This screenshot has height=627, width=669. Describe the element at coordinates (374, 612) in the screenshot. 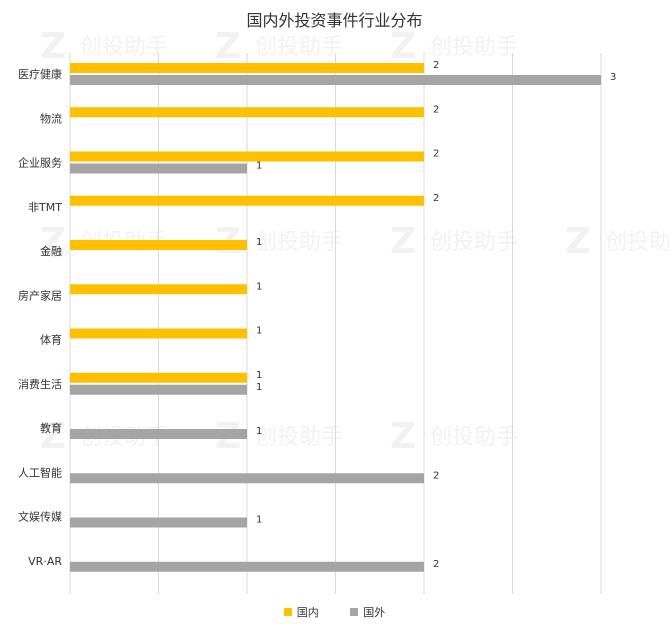

I see `legend-label-foreign: 国外` at that location.